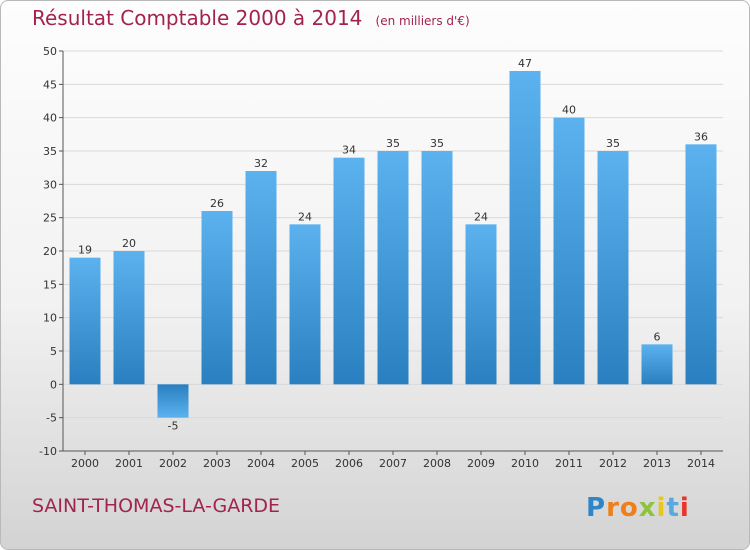 Image resolution: width=750 pixels, height=550 pixels. I want to click on y-tick-label: 25, so click(50, 218).